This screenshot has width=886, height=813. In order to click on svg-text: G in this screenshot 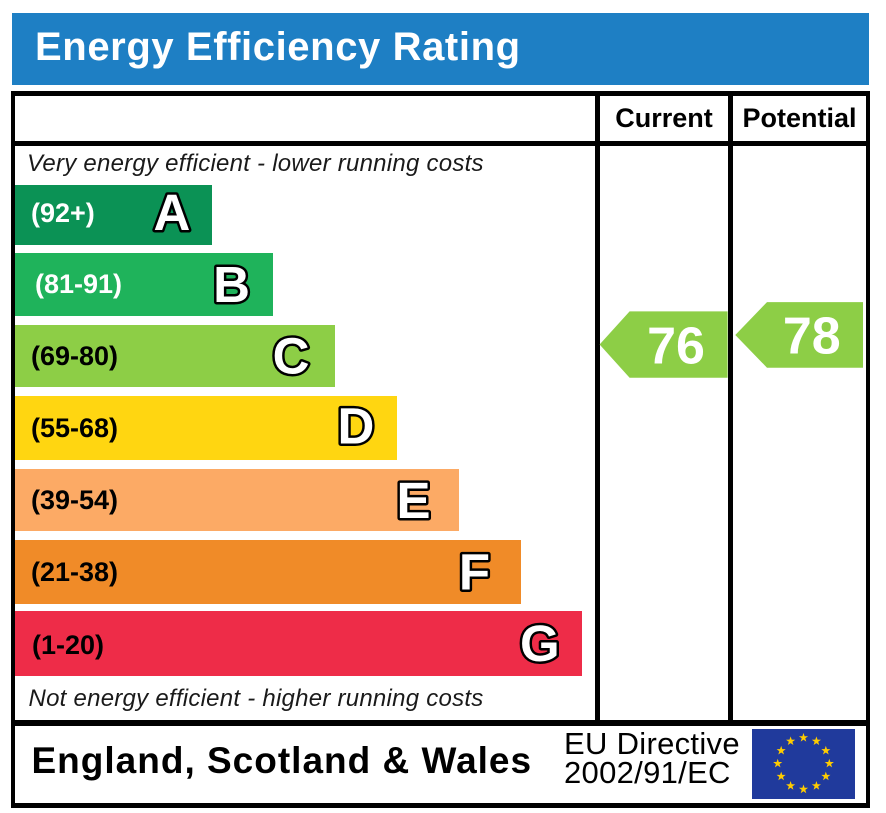, I will do `click(540, 643)`.